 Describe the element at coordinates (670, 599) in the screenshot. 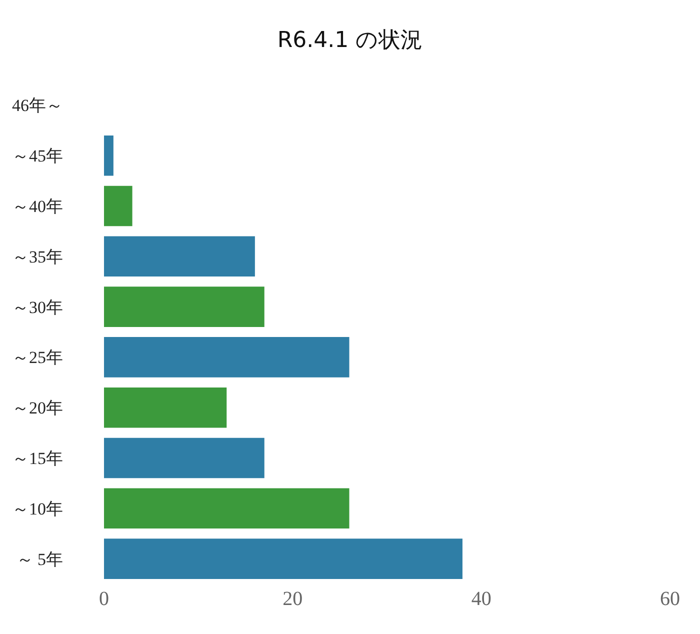

I see `x-tick-label: 60` at that location.